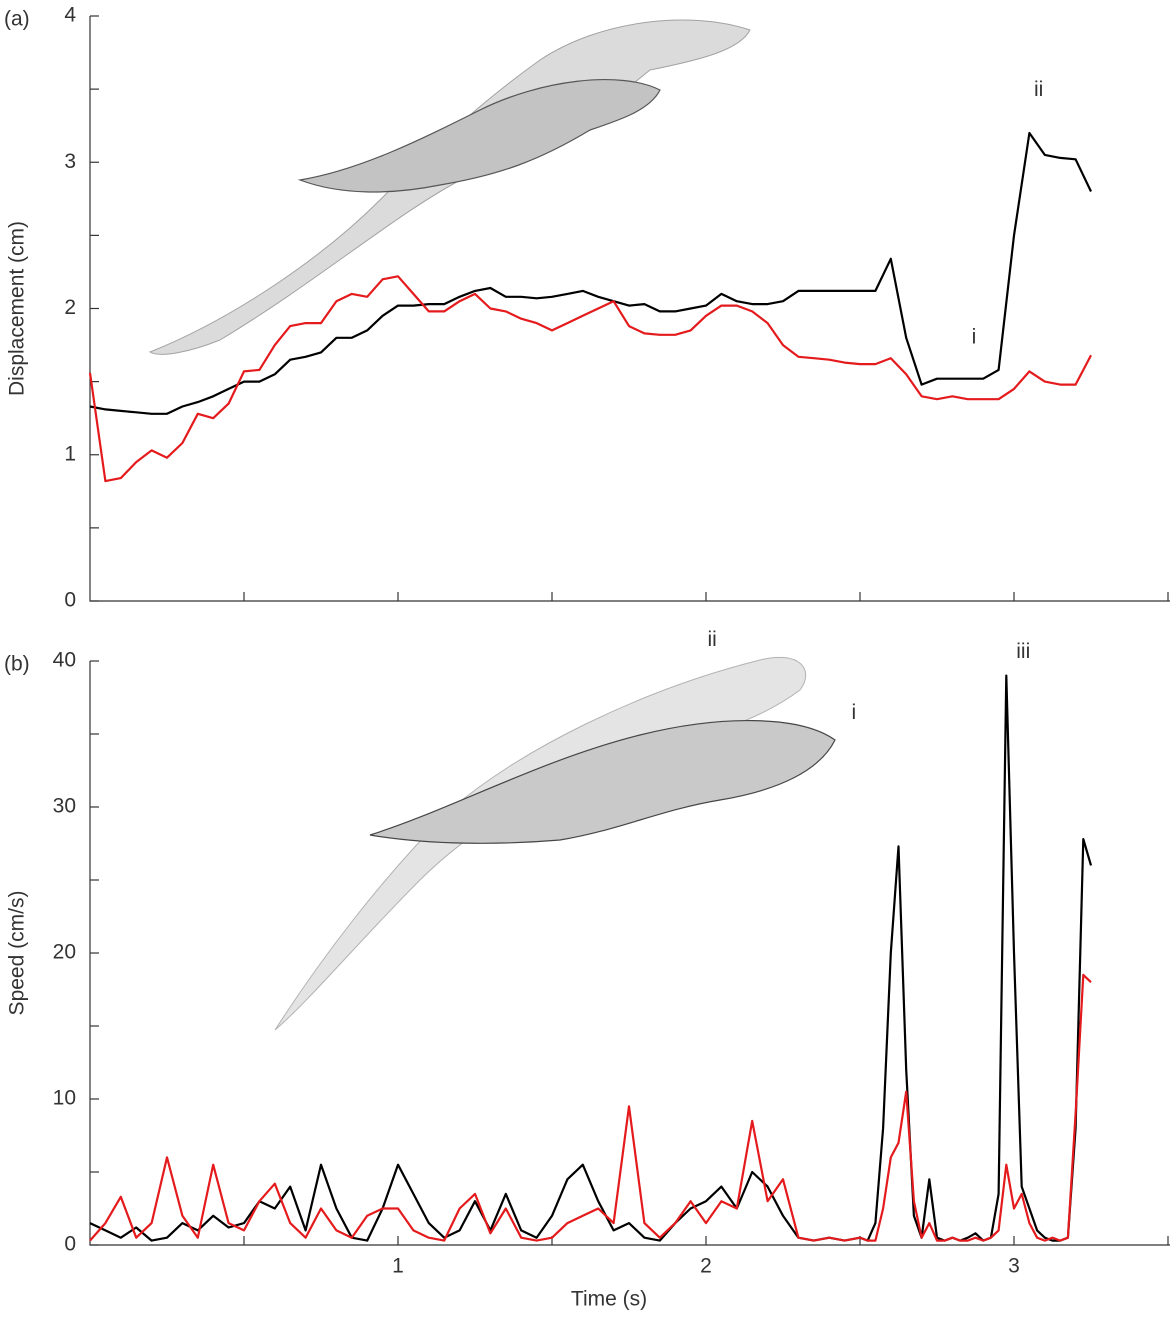  What do you see at coordinates (590, 379) in the screenshot?
I see `data-line` at bounding box center [590, 379].